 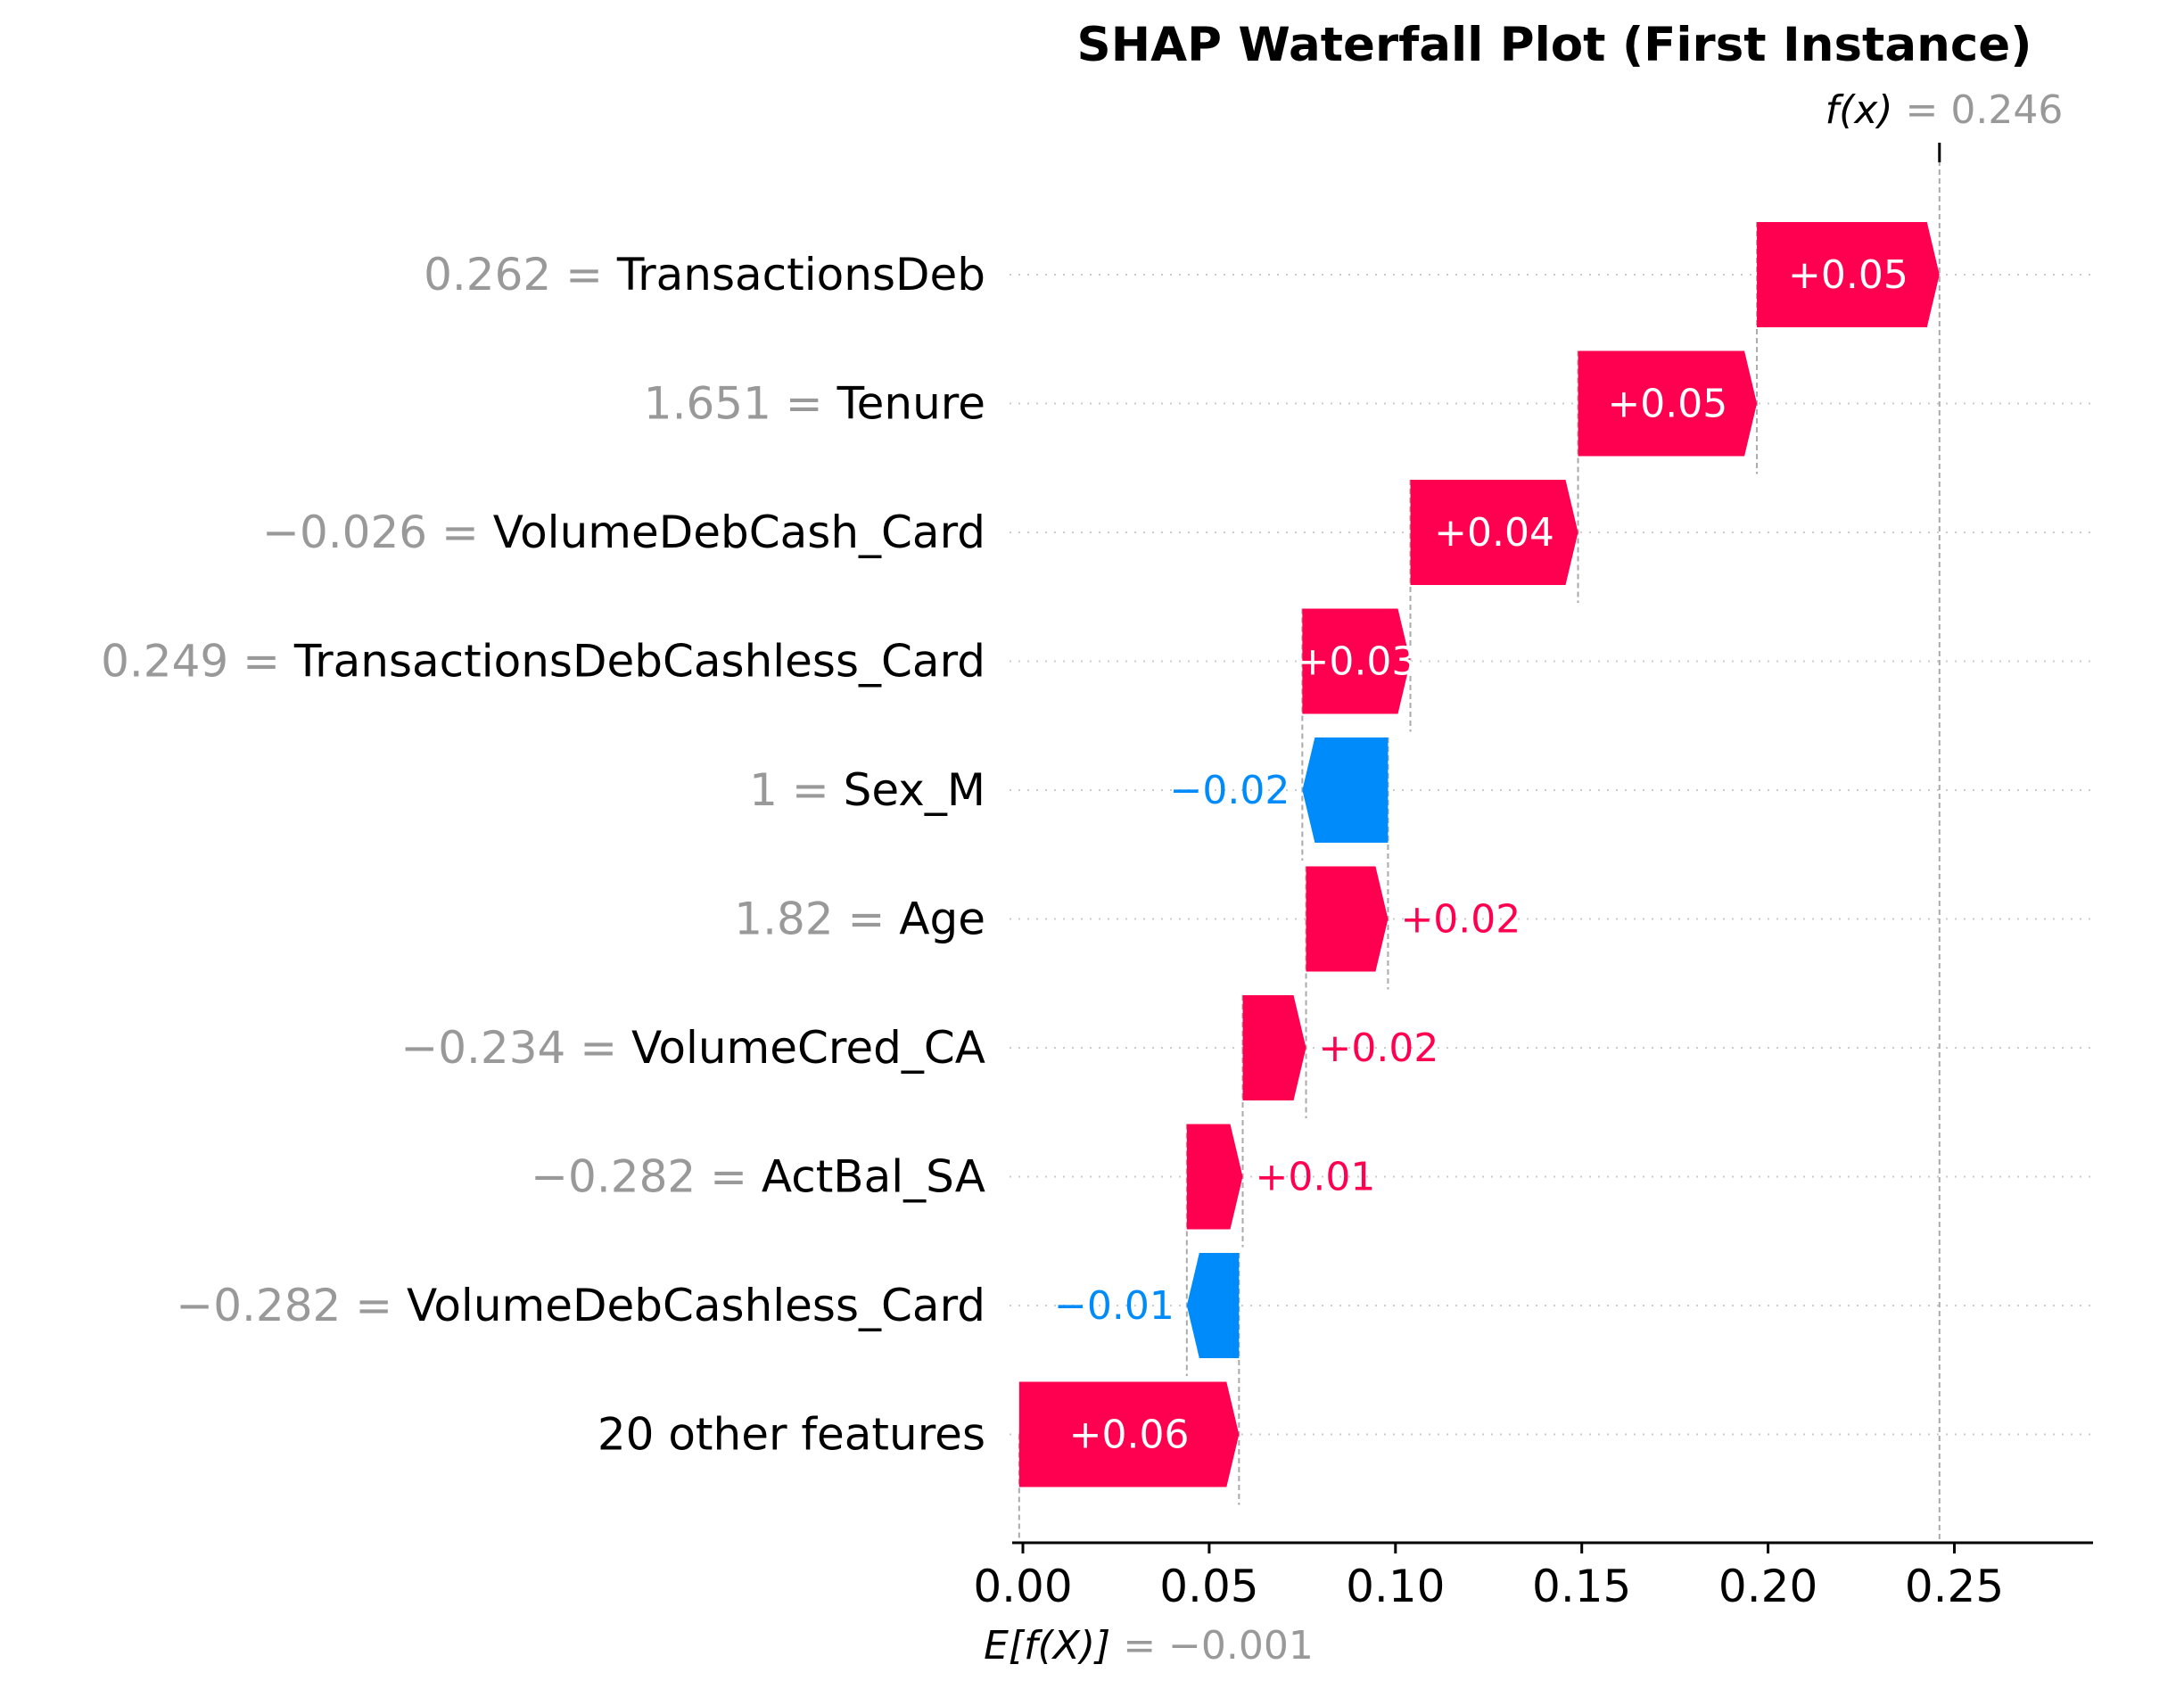 I want to click on chart-title: SHAP Waterfall Plot (First Instance), so click(x=1554, y=45).